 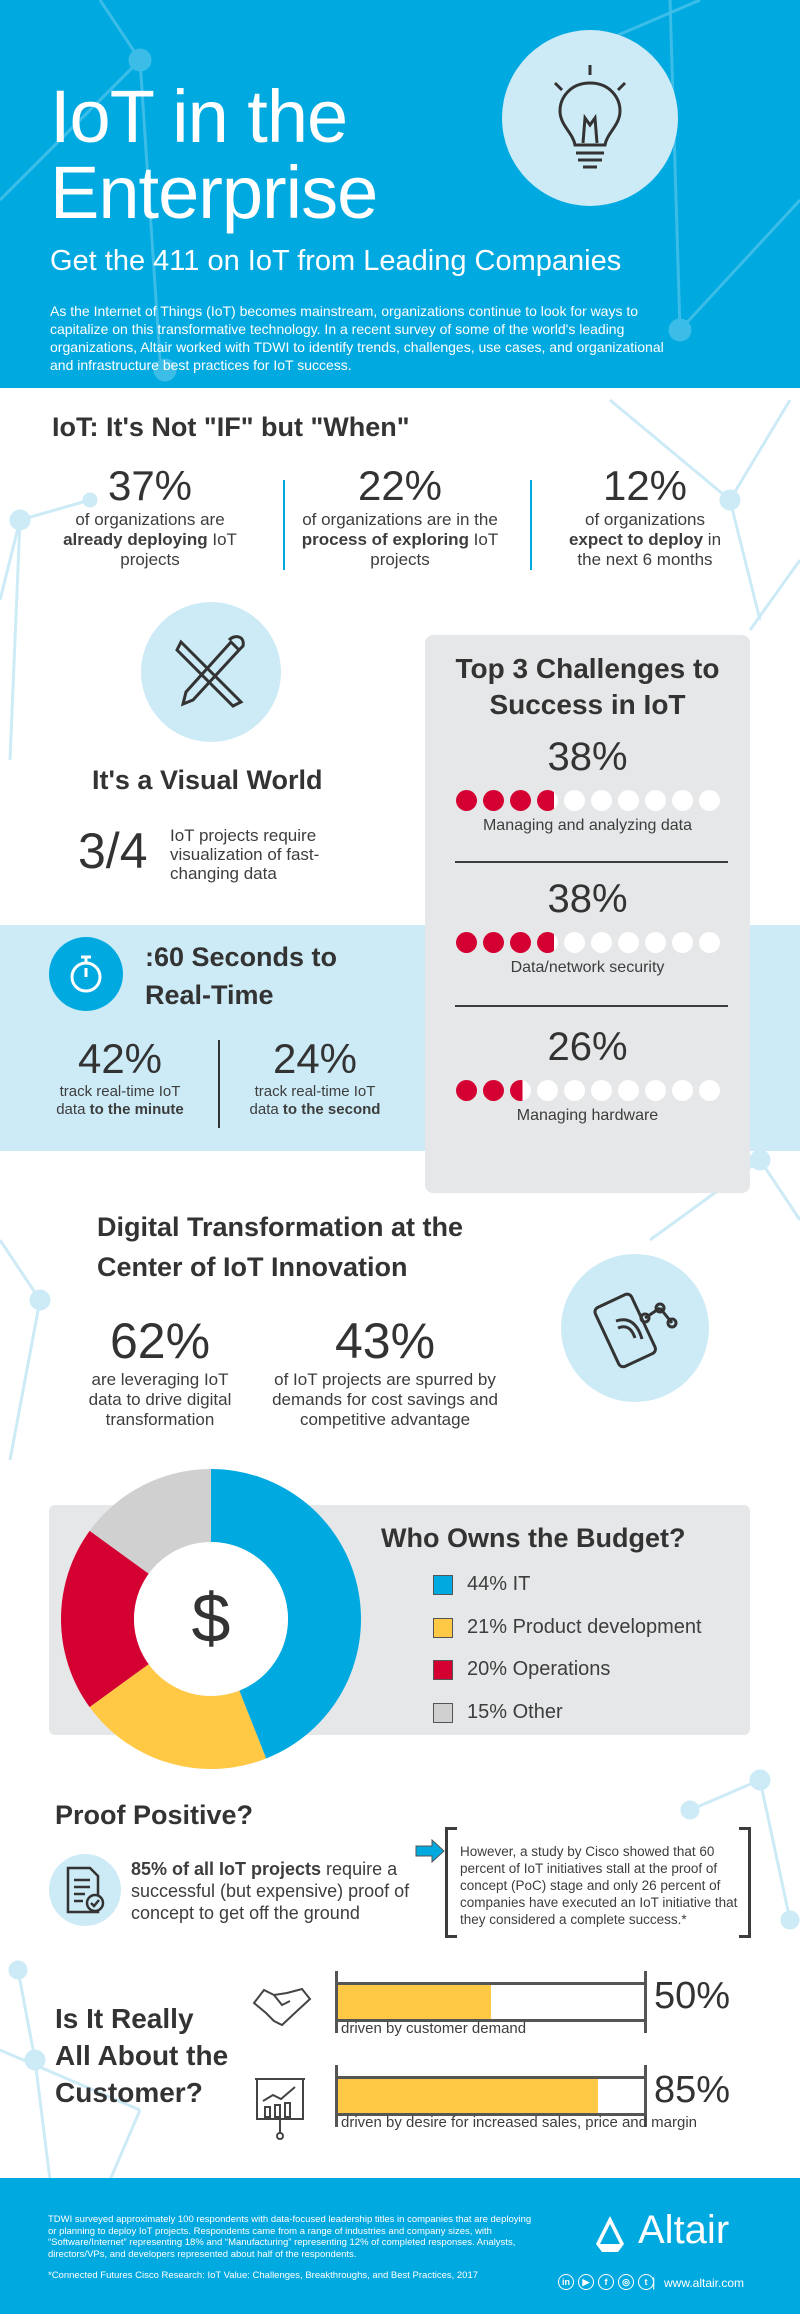 I want to click on legend-item-product: 21% Product development, so click(x=567, y=1627).